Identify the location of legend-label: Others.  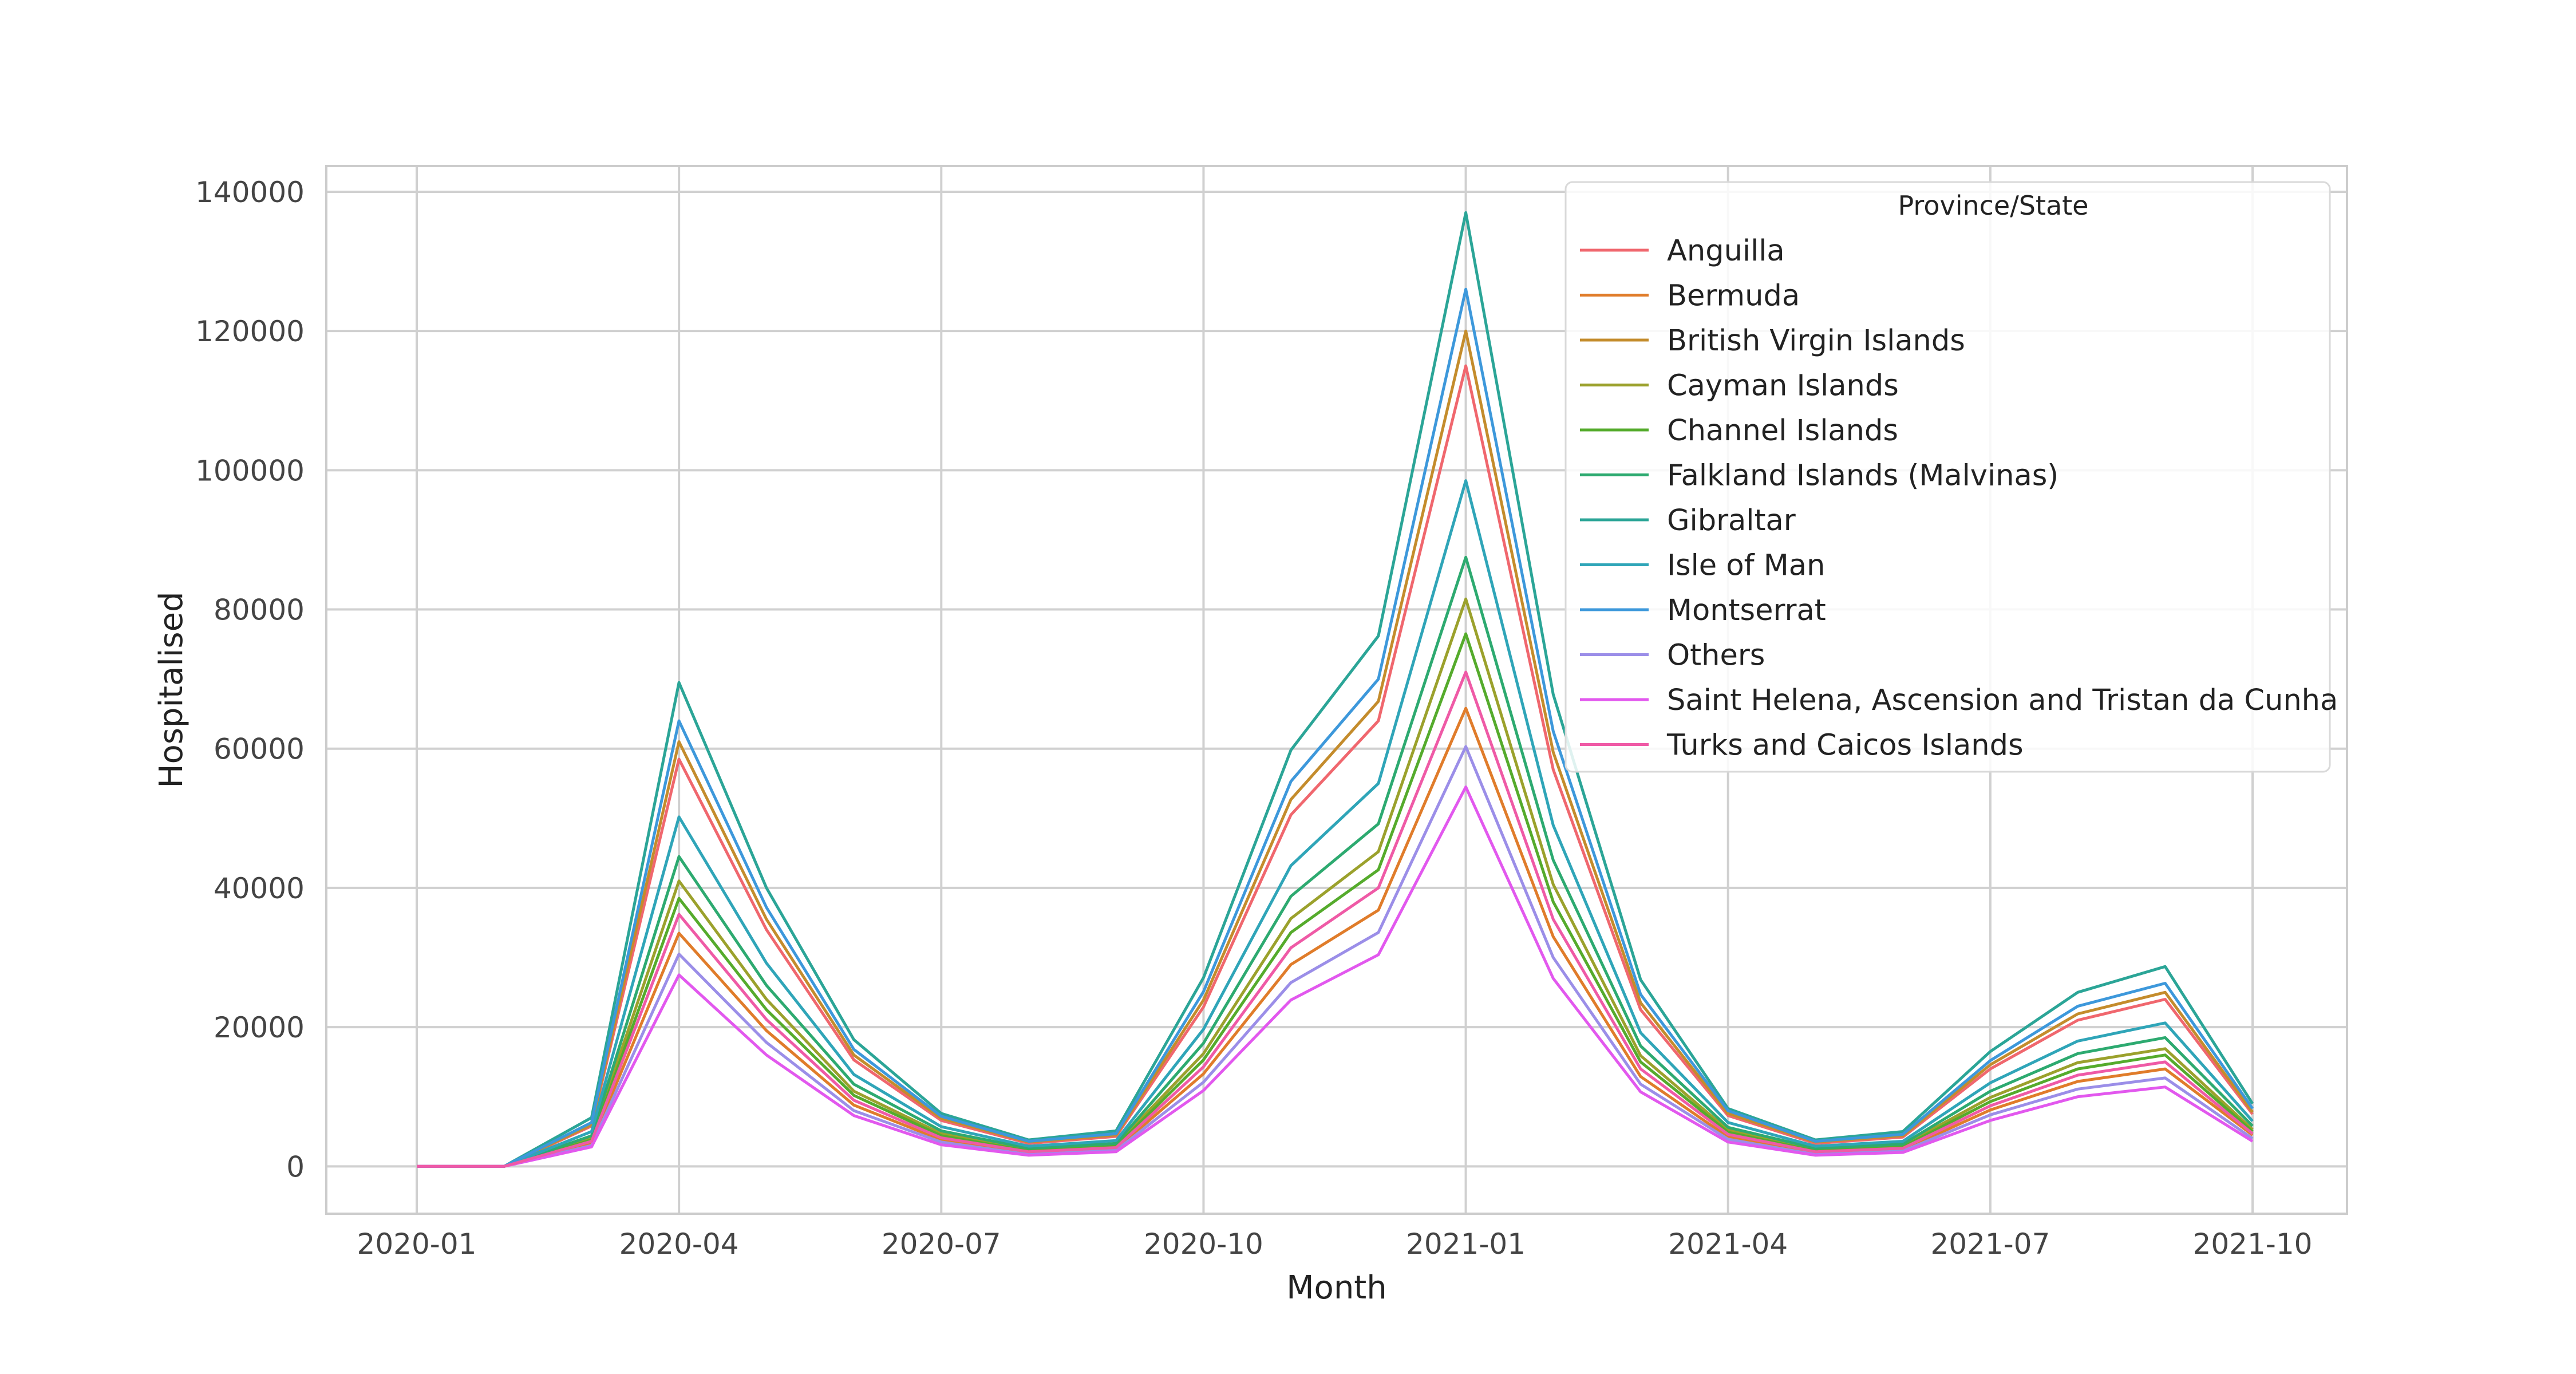
(1716, 656).